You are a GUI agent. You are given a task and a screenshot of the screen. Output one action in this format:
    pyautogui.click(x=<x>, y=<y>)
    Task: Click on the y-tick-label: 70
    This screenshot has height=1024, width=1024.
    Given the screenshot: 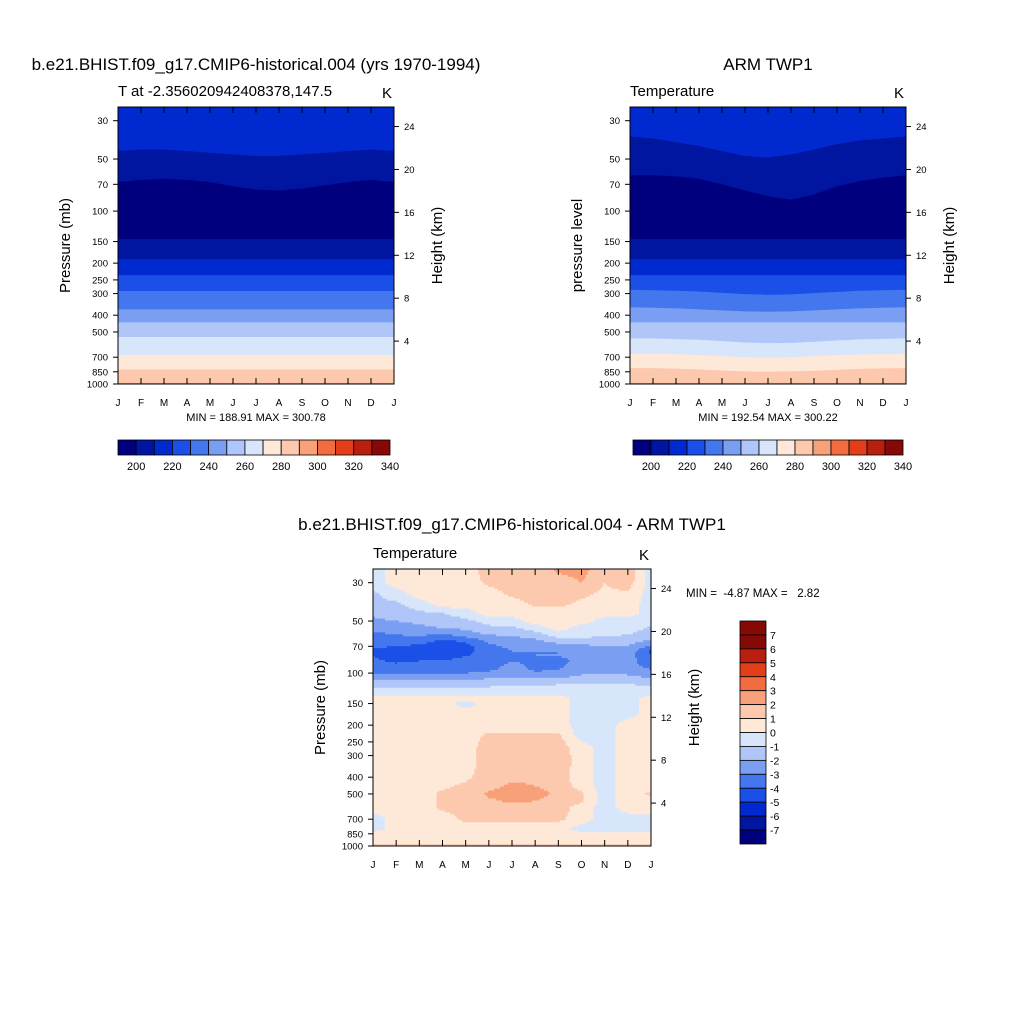 What is the action you would take?
    pyautogui.click(x=614, y=185)
    